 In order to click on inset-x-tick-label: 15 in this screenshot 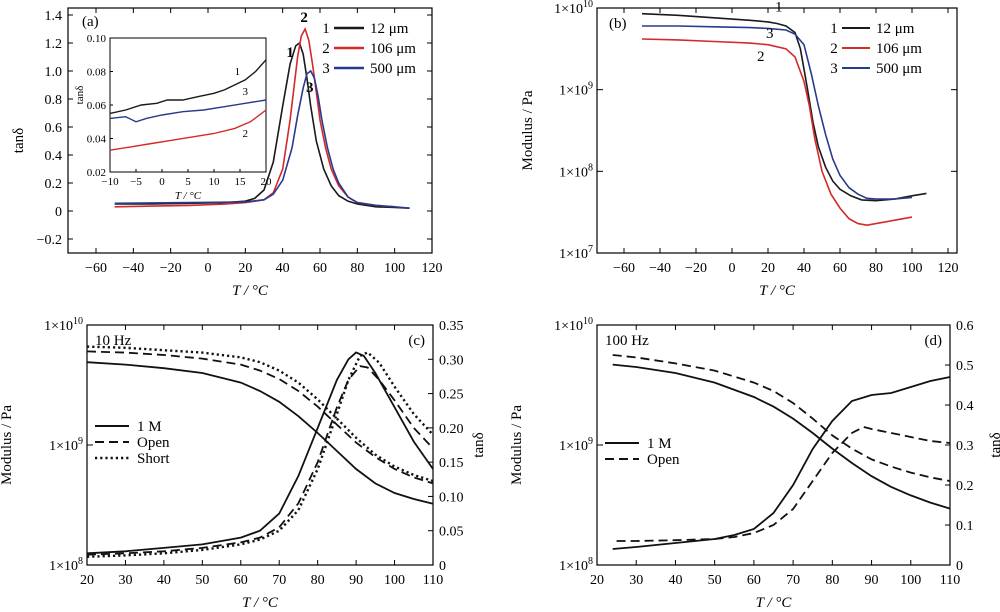, I will do `click(241, 182)`.